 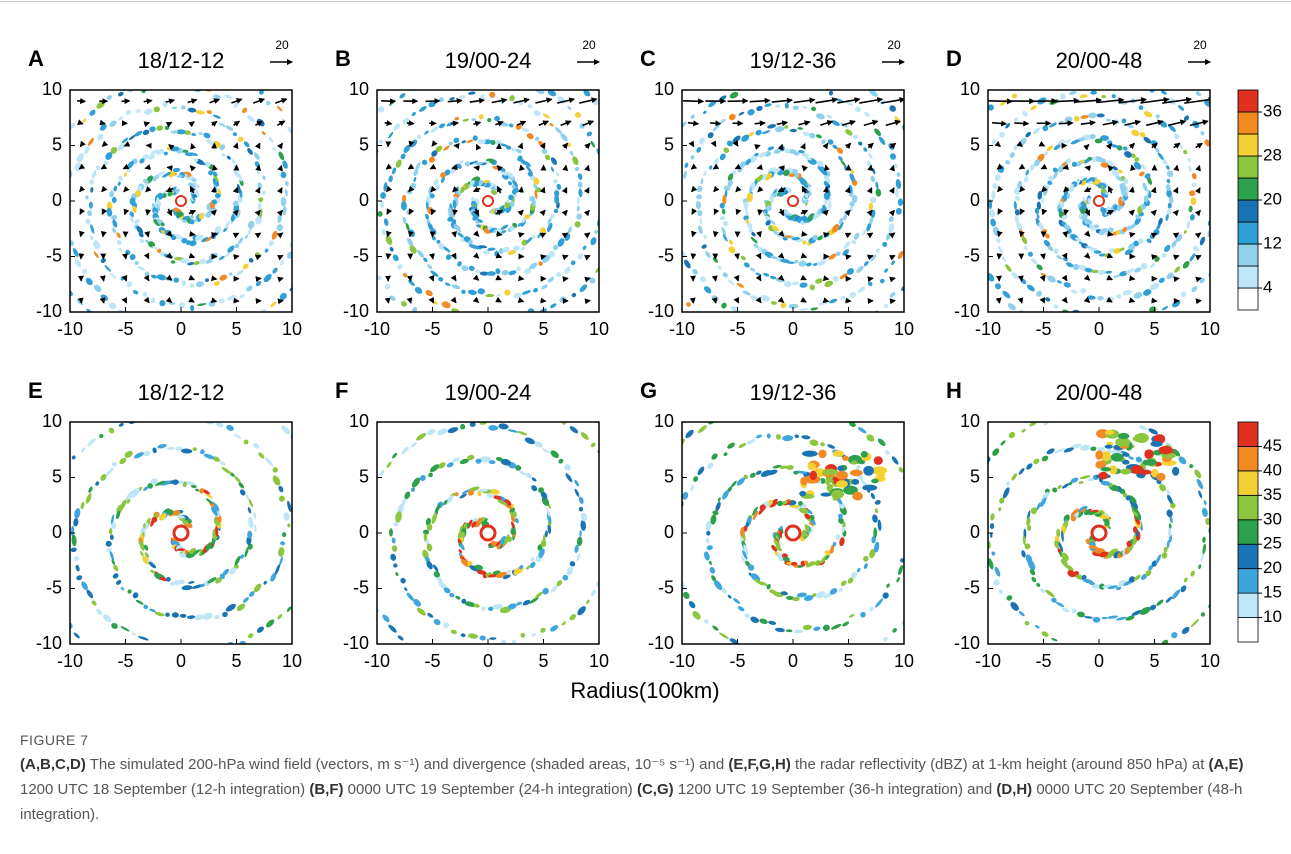 What do you see at coordinates (341, 390) in the screenshot?
I see `panel-letter: F` at bounding box center [341, 390].